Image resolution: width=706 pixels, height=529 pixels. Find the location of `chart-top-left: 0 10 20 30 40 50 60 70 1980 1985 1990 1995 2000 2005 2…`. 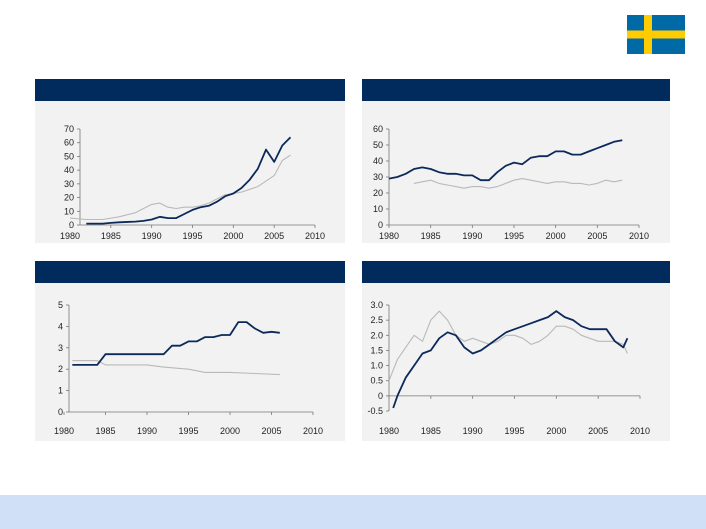

chart-top-left: 0 10 20 30 40 50 60 70 1980 1985 1990 1995 2000 2005 2… is located at coordinates (192, 182).